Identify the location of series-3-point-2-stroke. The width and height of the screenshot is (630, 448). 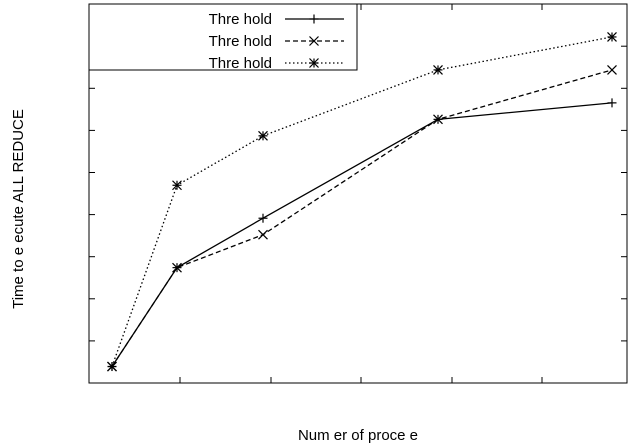
(177, 185).